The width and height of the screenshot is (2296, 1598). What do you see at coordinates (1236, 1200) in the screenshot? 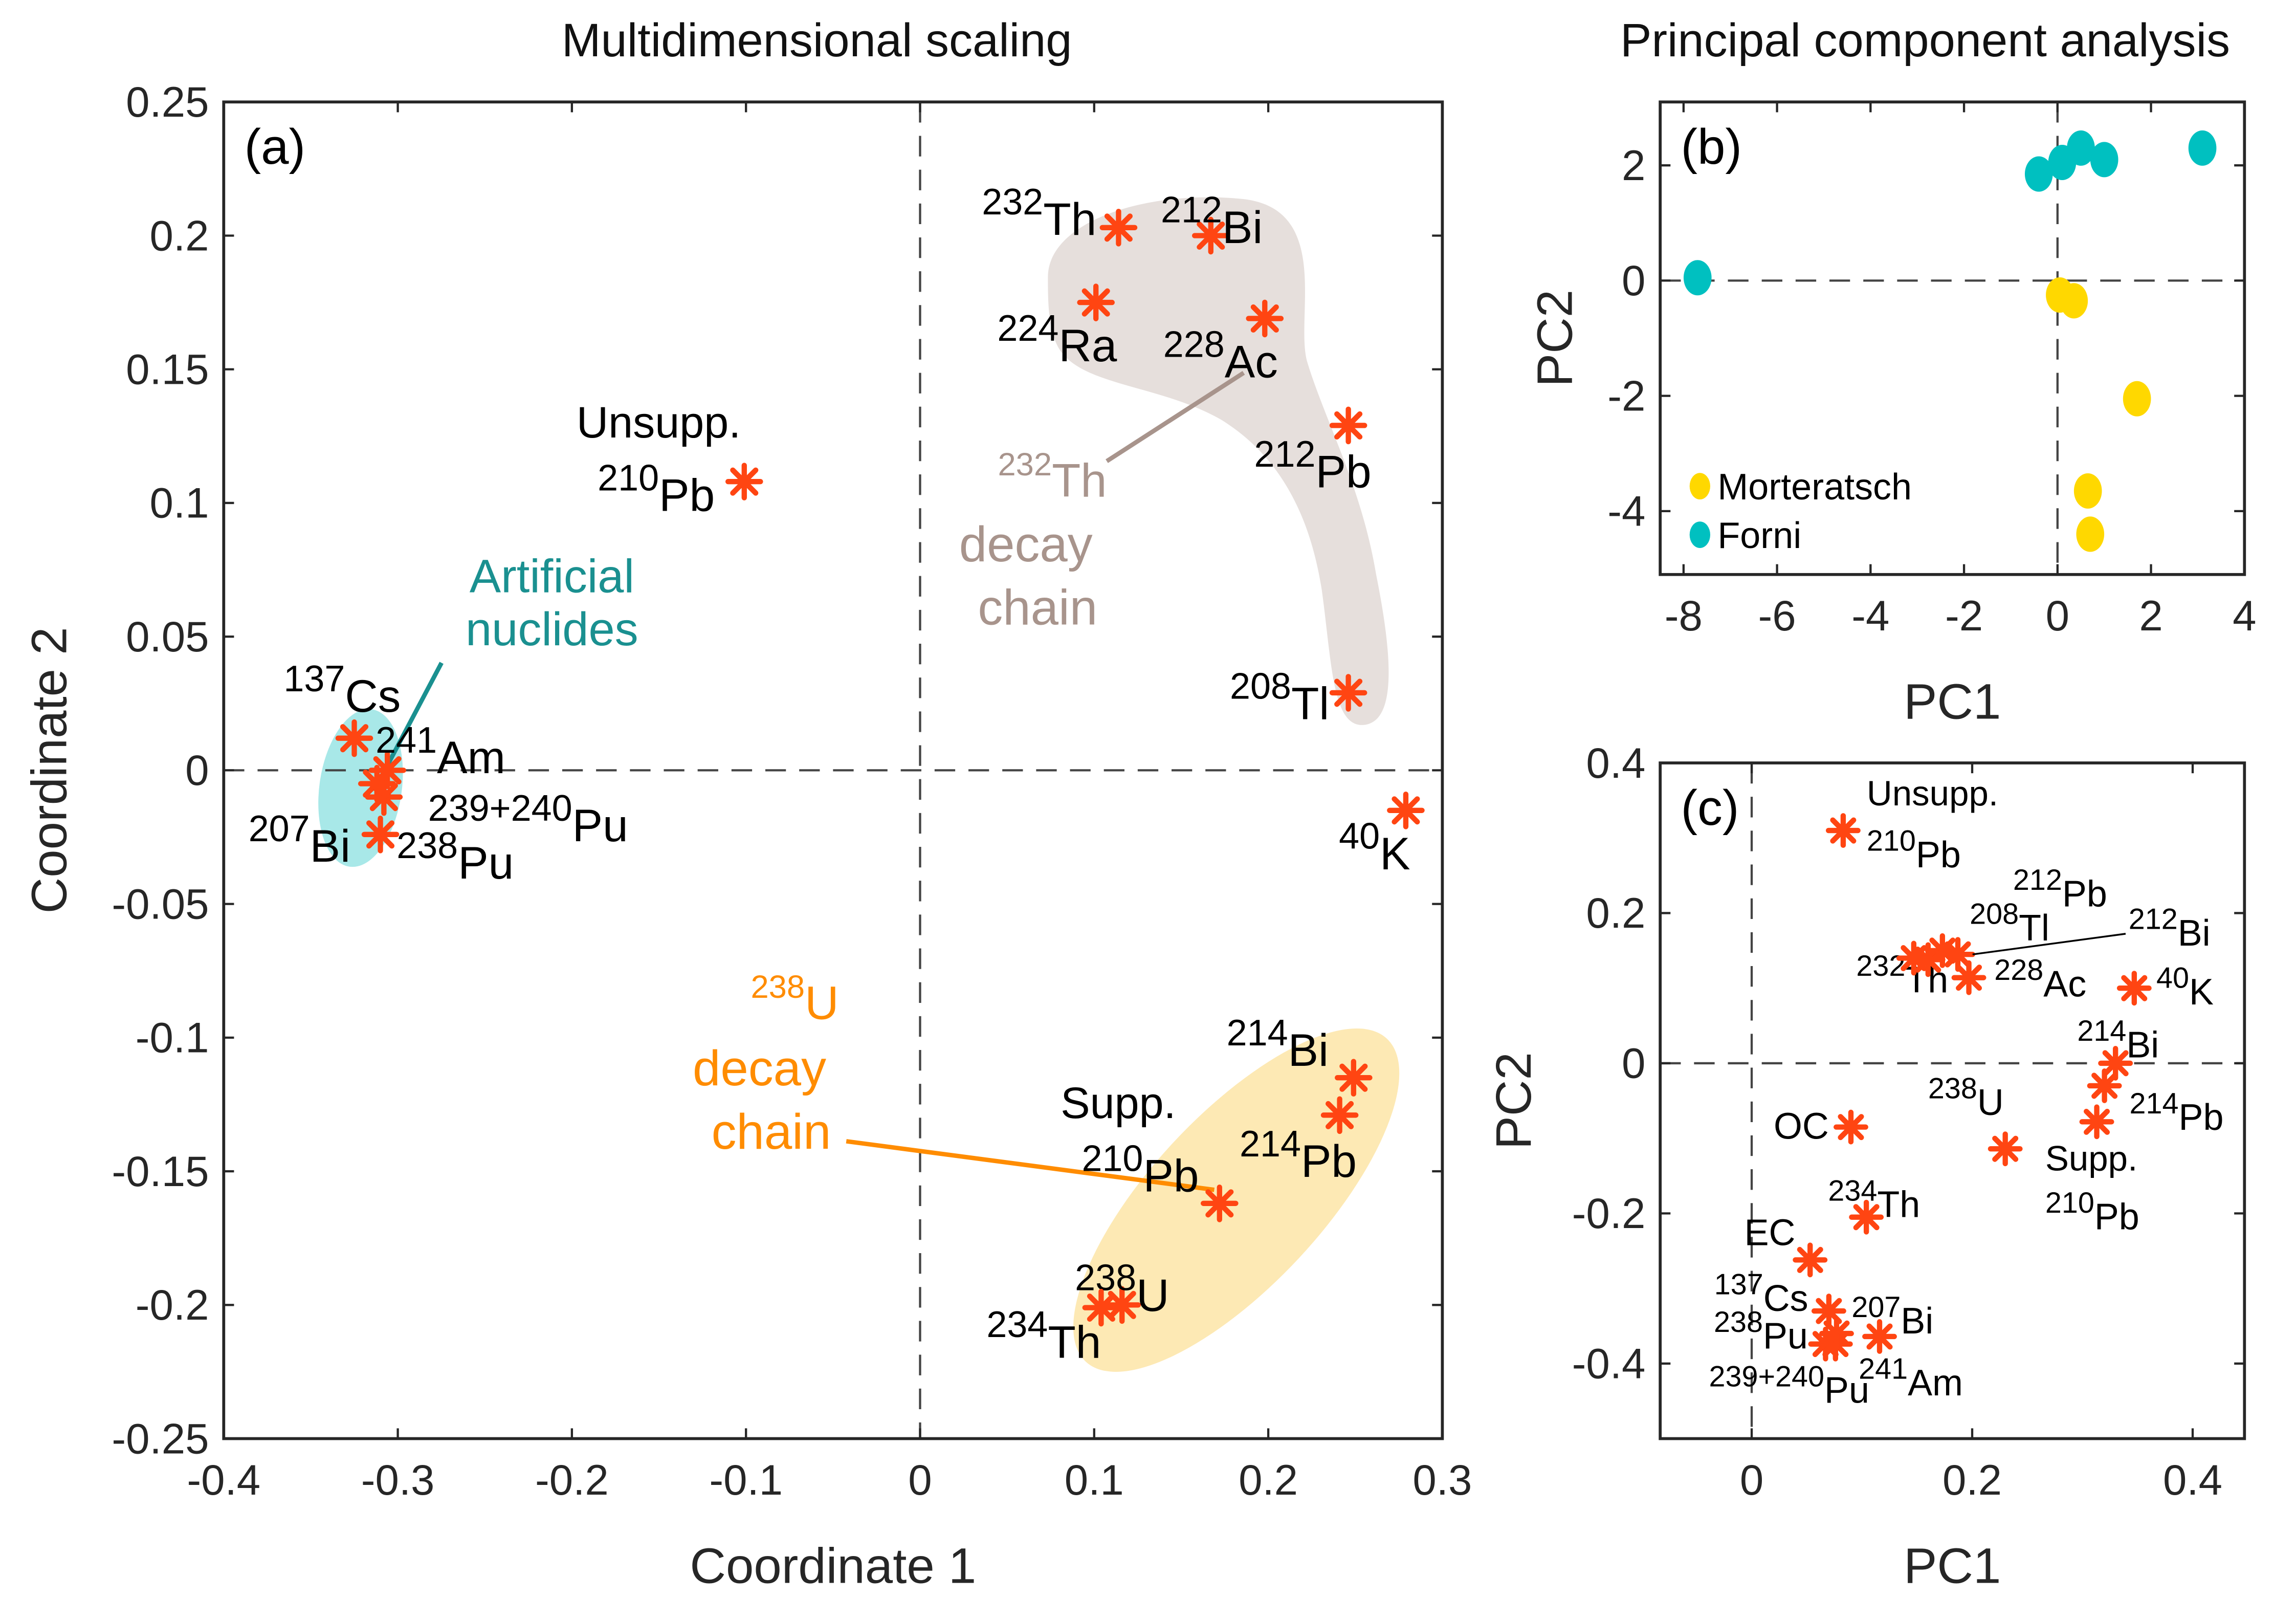
I see `u-decay-chain-region` at bounding box center [1236, 1200].